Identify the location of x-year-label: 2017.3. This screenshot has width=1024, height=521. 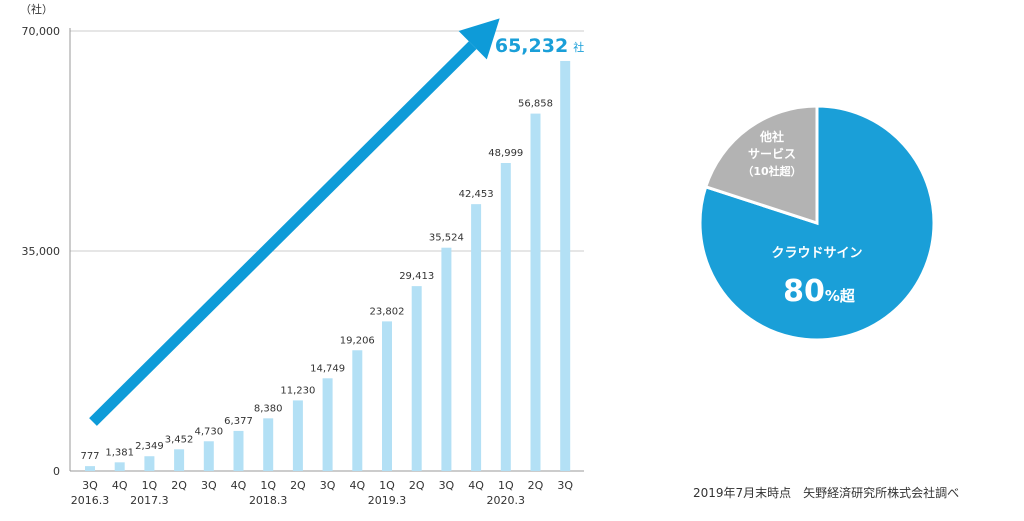
(149, 500).